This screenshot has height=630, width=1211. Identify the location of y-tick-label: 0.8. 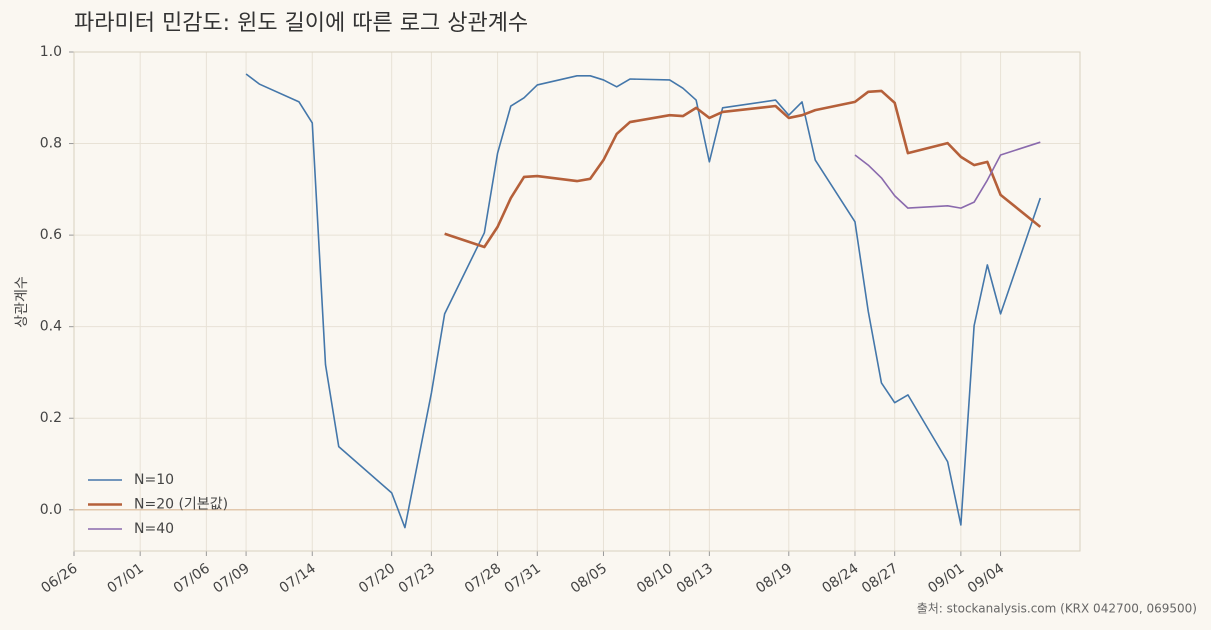
(51, 144).